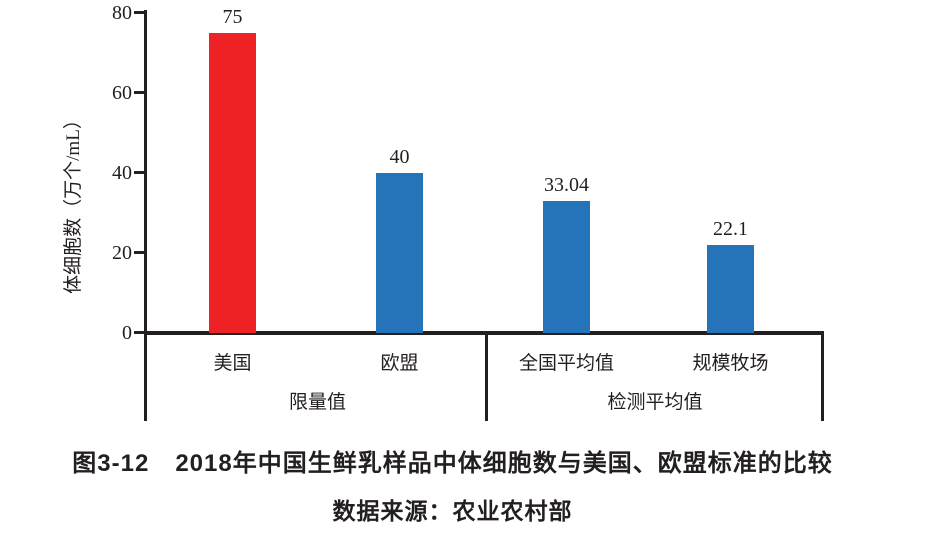  What do you see at coordinates (730, 289) in the screenshot?
I see `bar-scale-farm` at bounding box center [730, 289].